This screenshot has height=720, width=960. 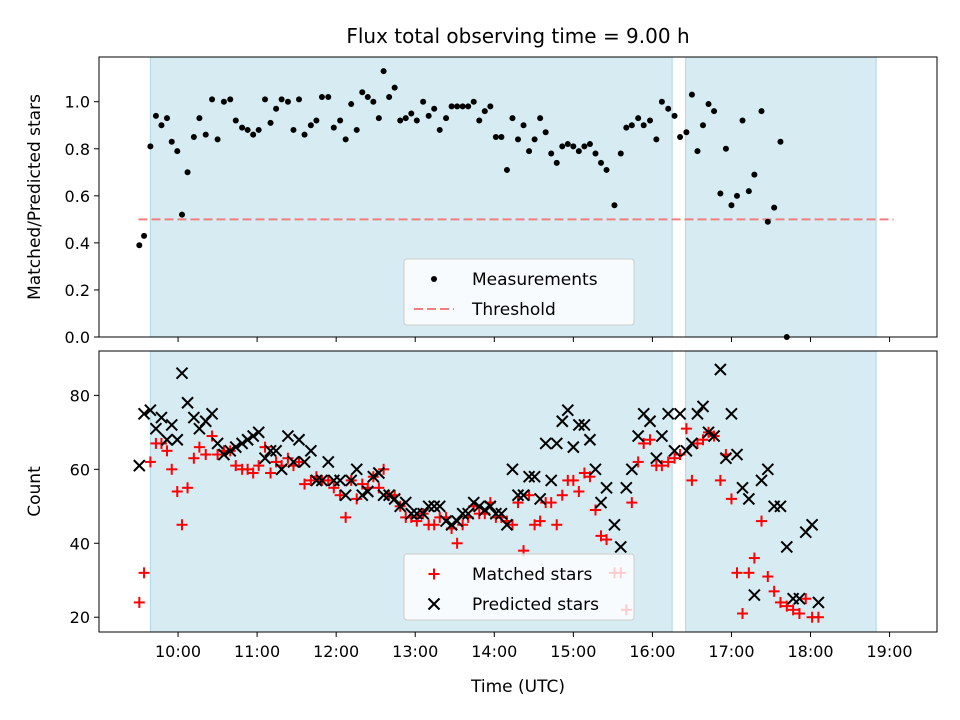 I want to click on x-tick-label: 15:00, so click(x=573, y=651).